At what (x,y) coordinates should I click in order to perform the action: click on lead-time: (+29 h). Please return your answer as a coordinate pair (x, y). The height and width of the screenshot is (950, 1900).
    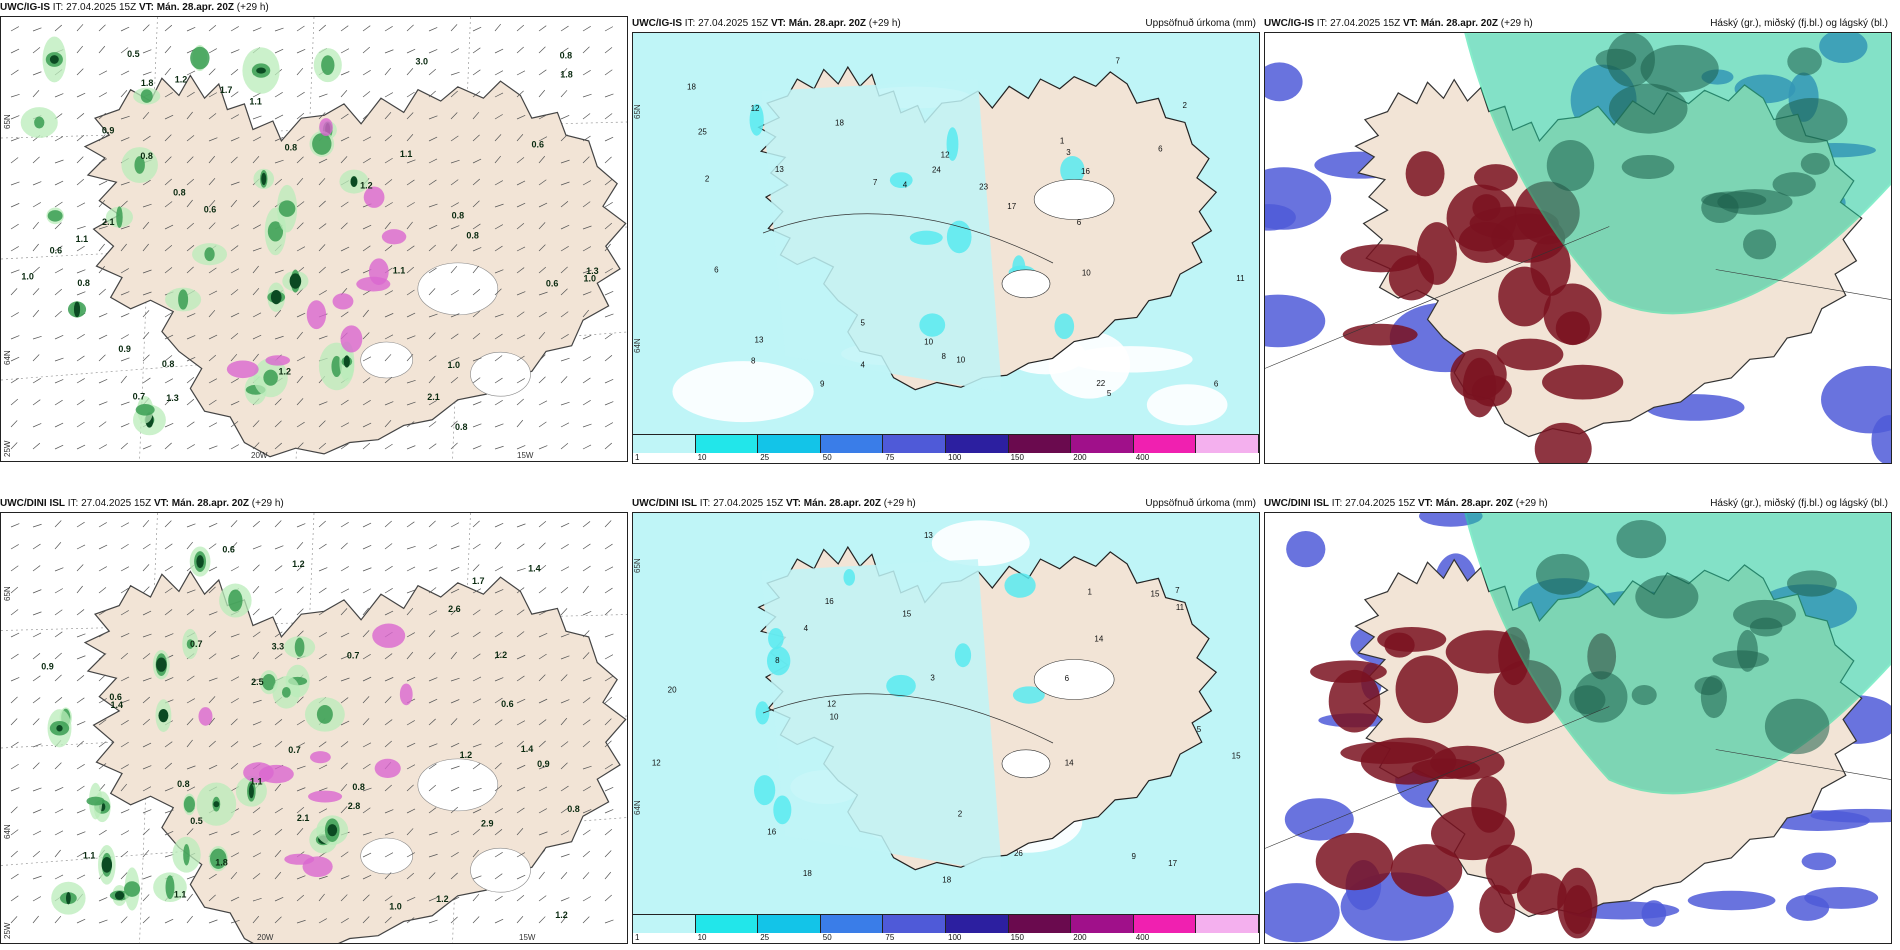
    Looking at the image, I should click on (1531, 503).